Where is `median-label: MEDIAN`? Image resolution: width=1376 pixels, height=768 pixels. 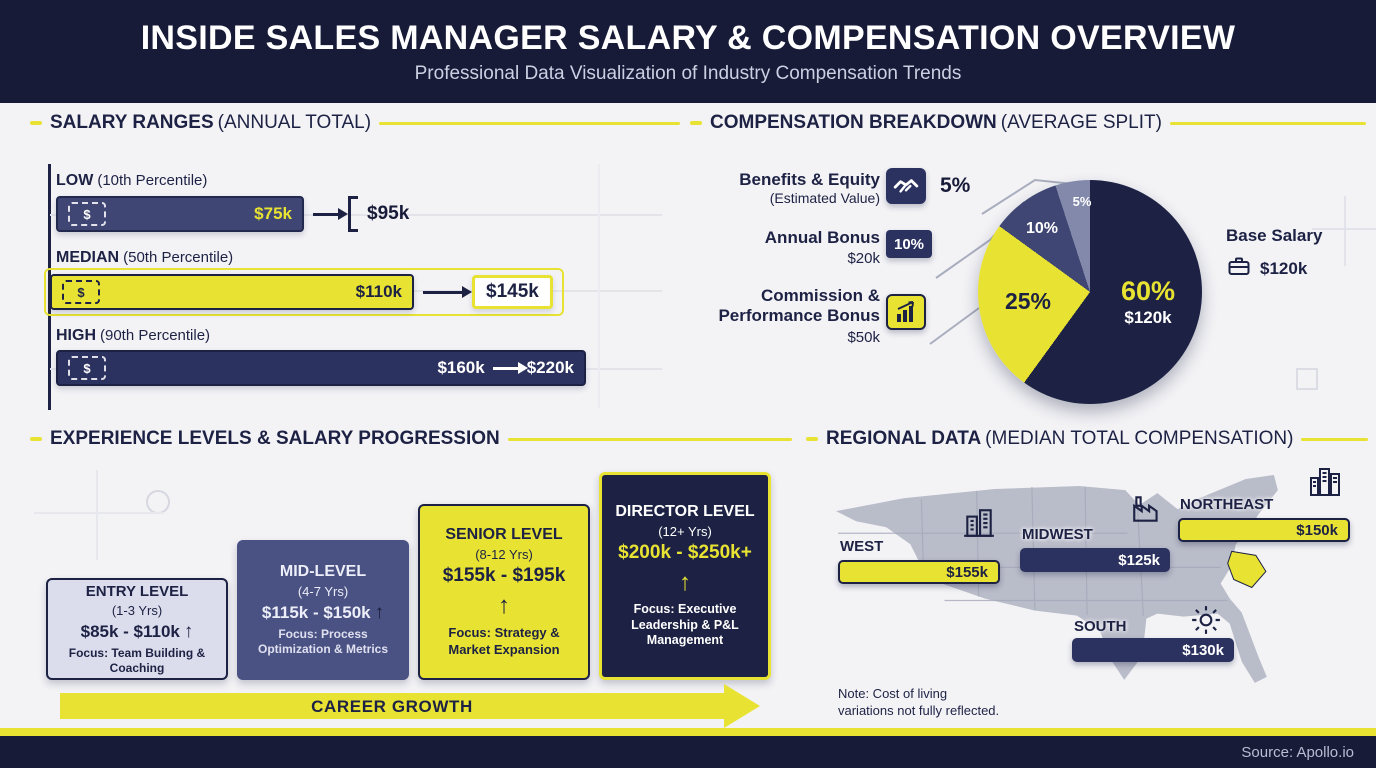
median-label: MEDIAN is located at coordinates (88, 257).